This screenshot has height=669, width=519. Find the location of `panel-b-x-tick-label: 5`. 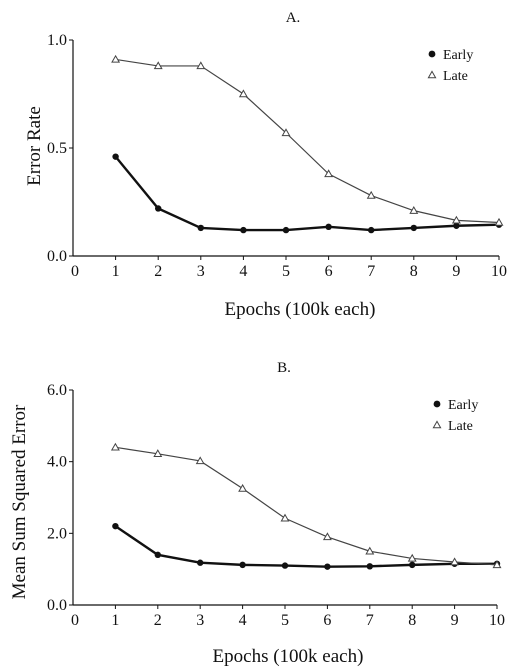

panel-b-x-tick-label: 5 is located at coordinates (285, 620).